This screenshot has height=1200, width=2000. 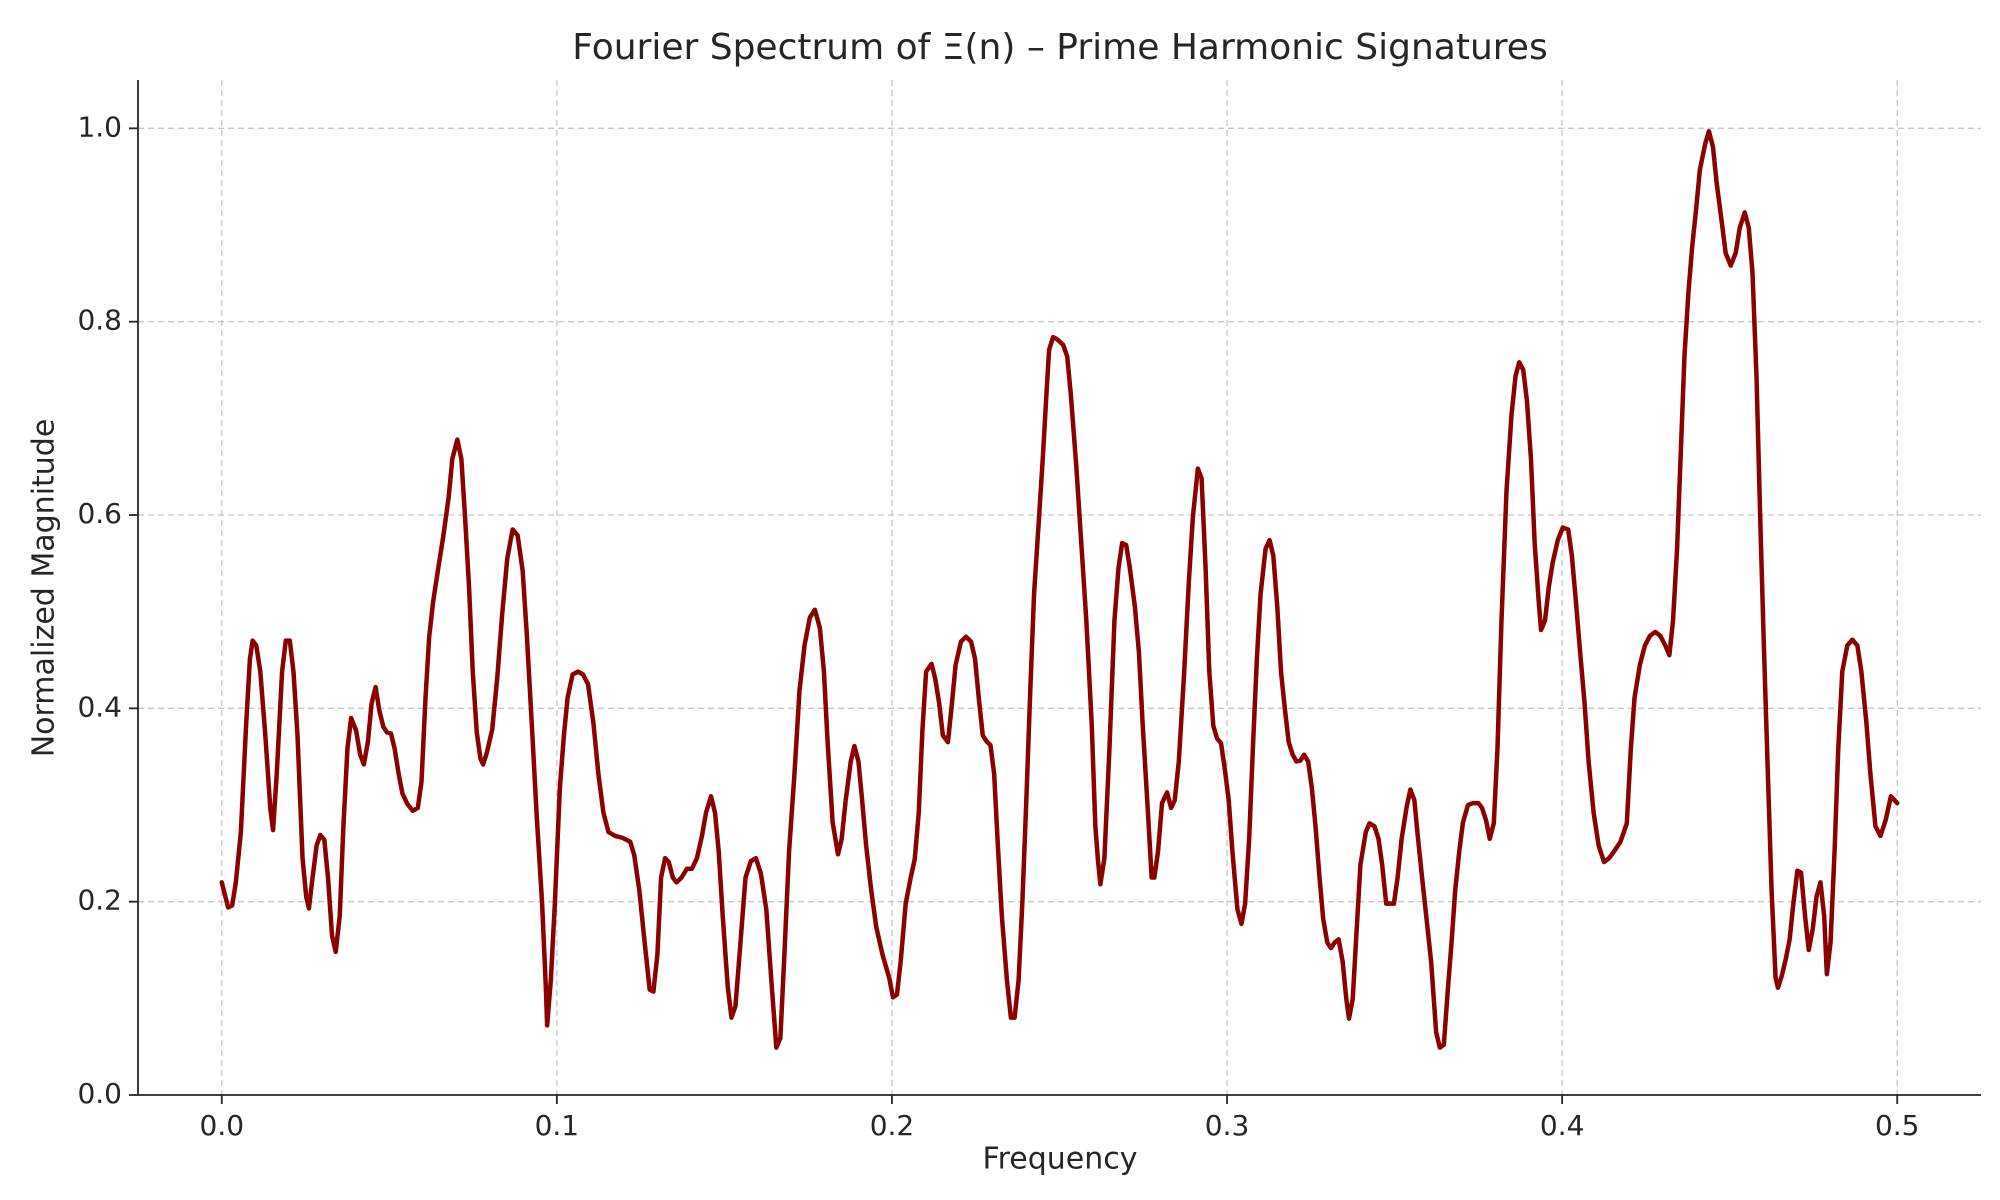 What do you see at coordinates (1897, 1125) in the screenshot?
I see `x-tick-label: 0.5` at bounding box center [1897, 1125].